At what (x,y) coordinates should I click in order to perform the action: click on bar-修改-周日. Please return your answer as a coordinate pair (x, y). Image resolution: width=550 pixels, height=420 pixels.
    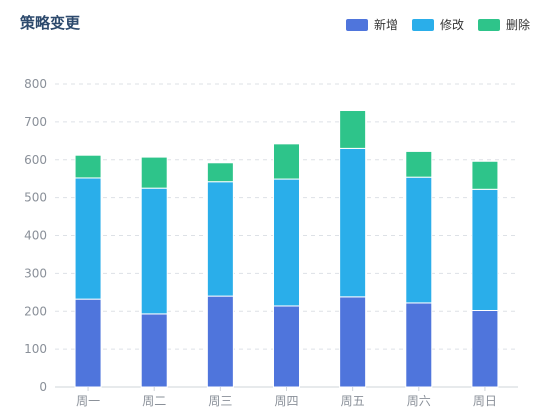
    Looking at the image, I should click on (485, 249).